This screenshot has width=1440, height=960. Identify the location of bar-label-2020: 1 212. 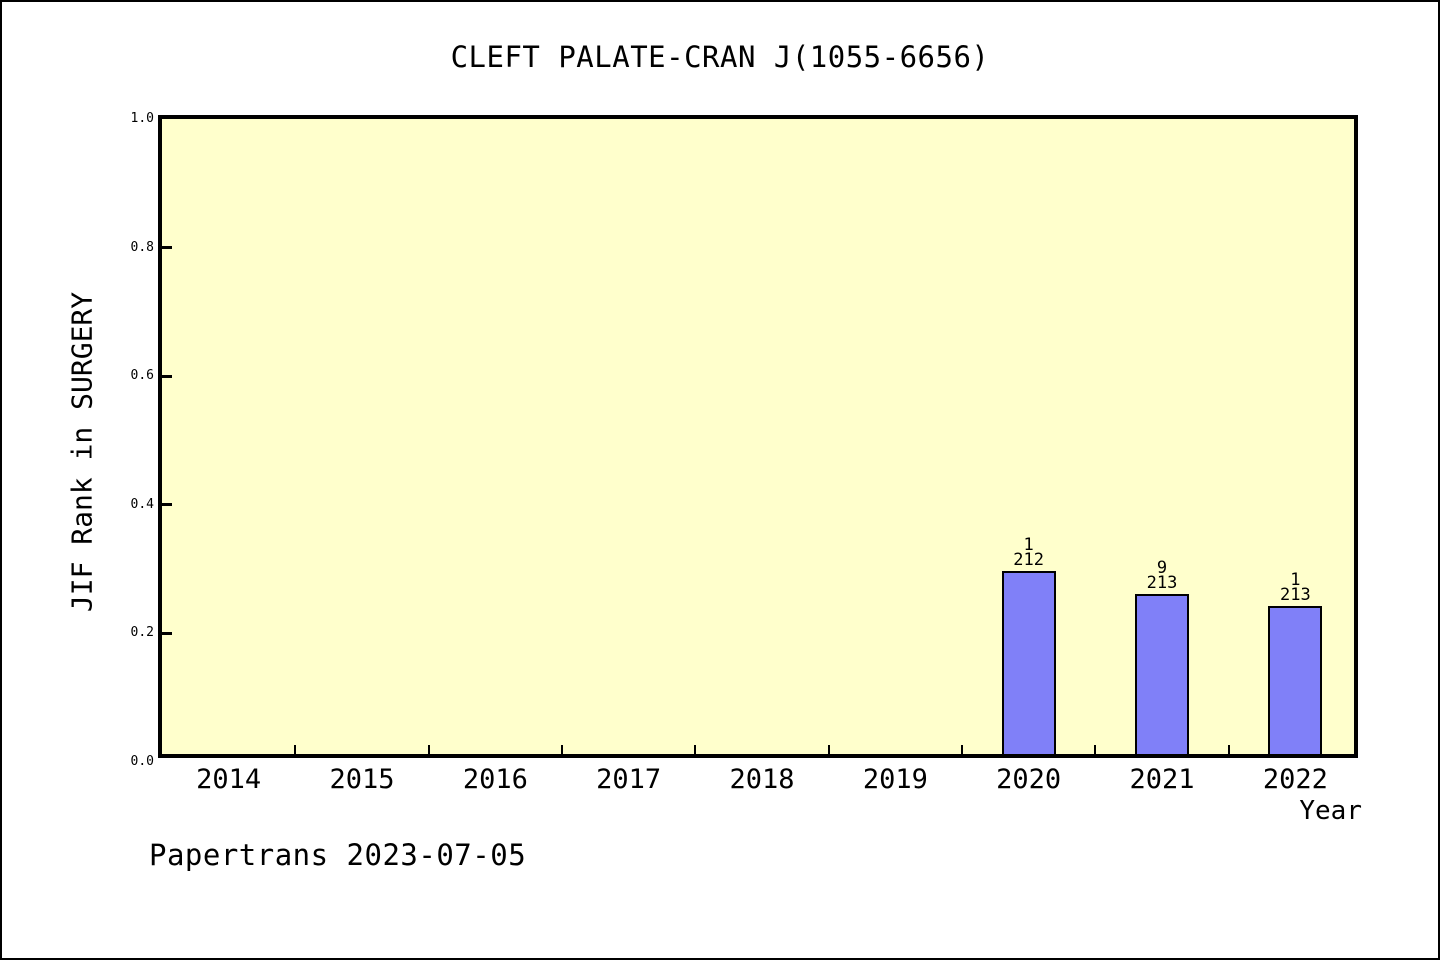
(1029, 552).